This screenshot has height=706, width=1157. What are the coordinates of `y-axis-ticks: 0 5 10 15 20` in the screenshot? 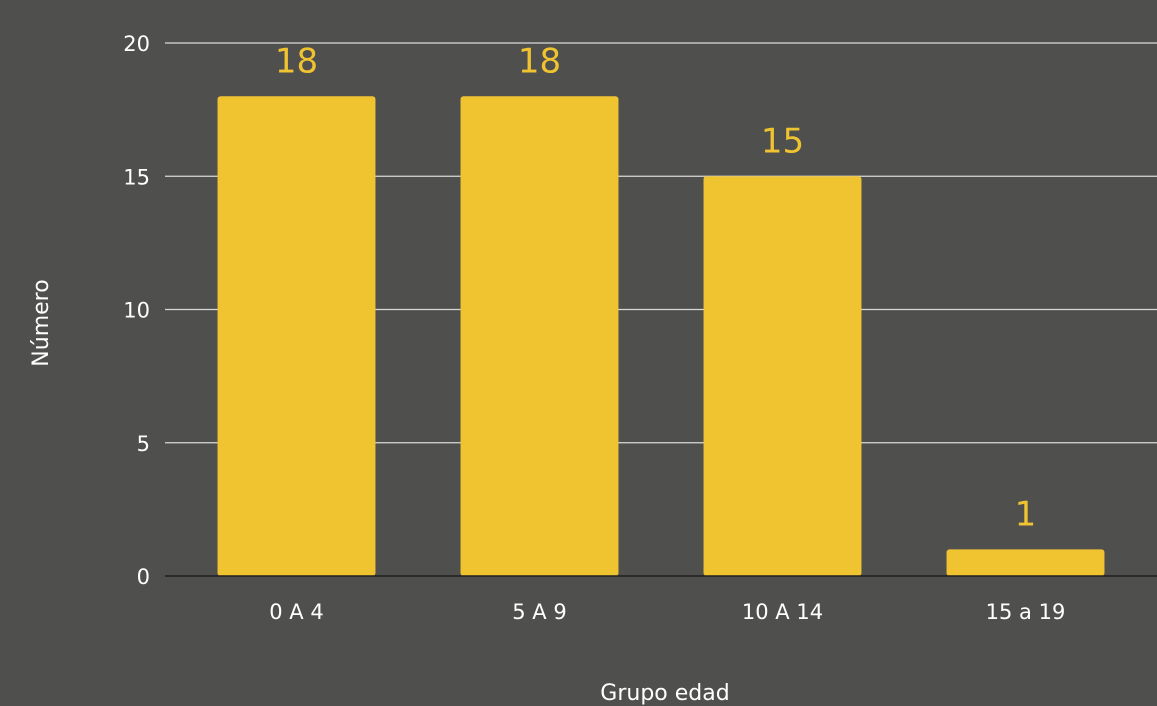 It's located at (136, 310).